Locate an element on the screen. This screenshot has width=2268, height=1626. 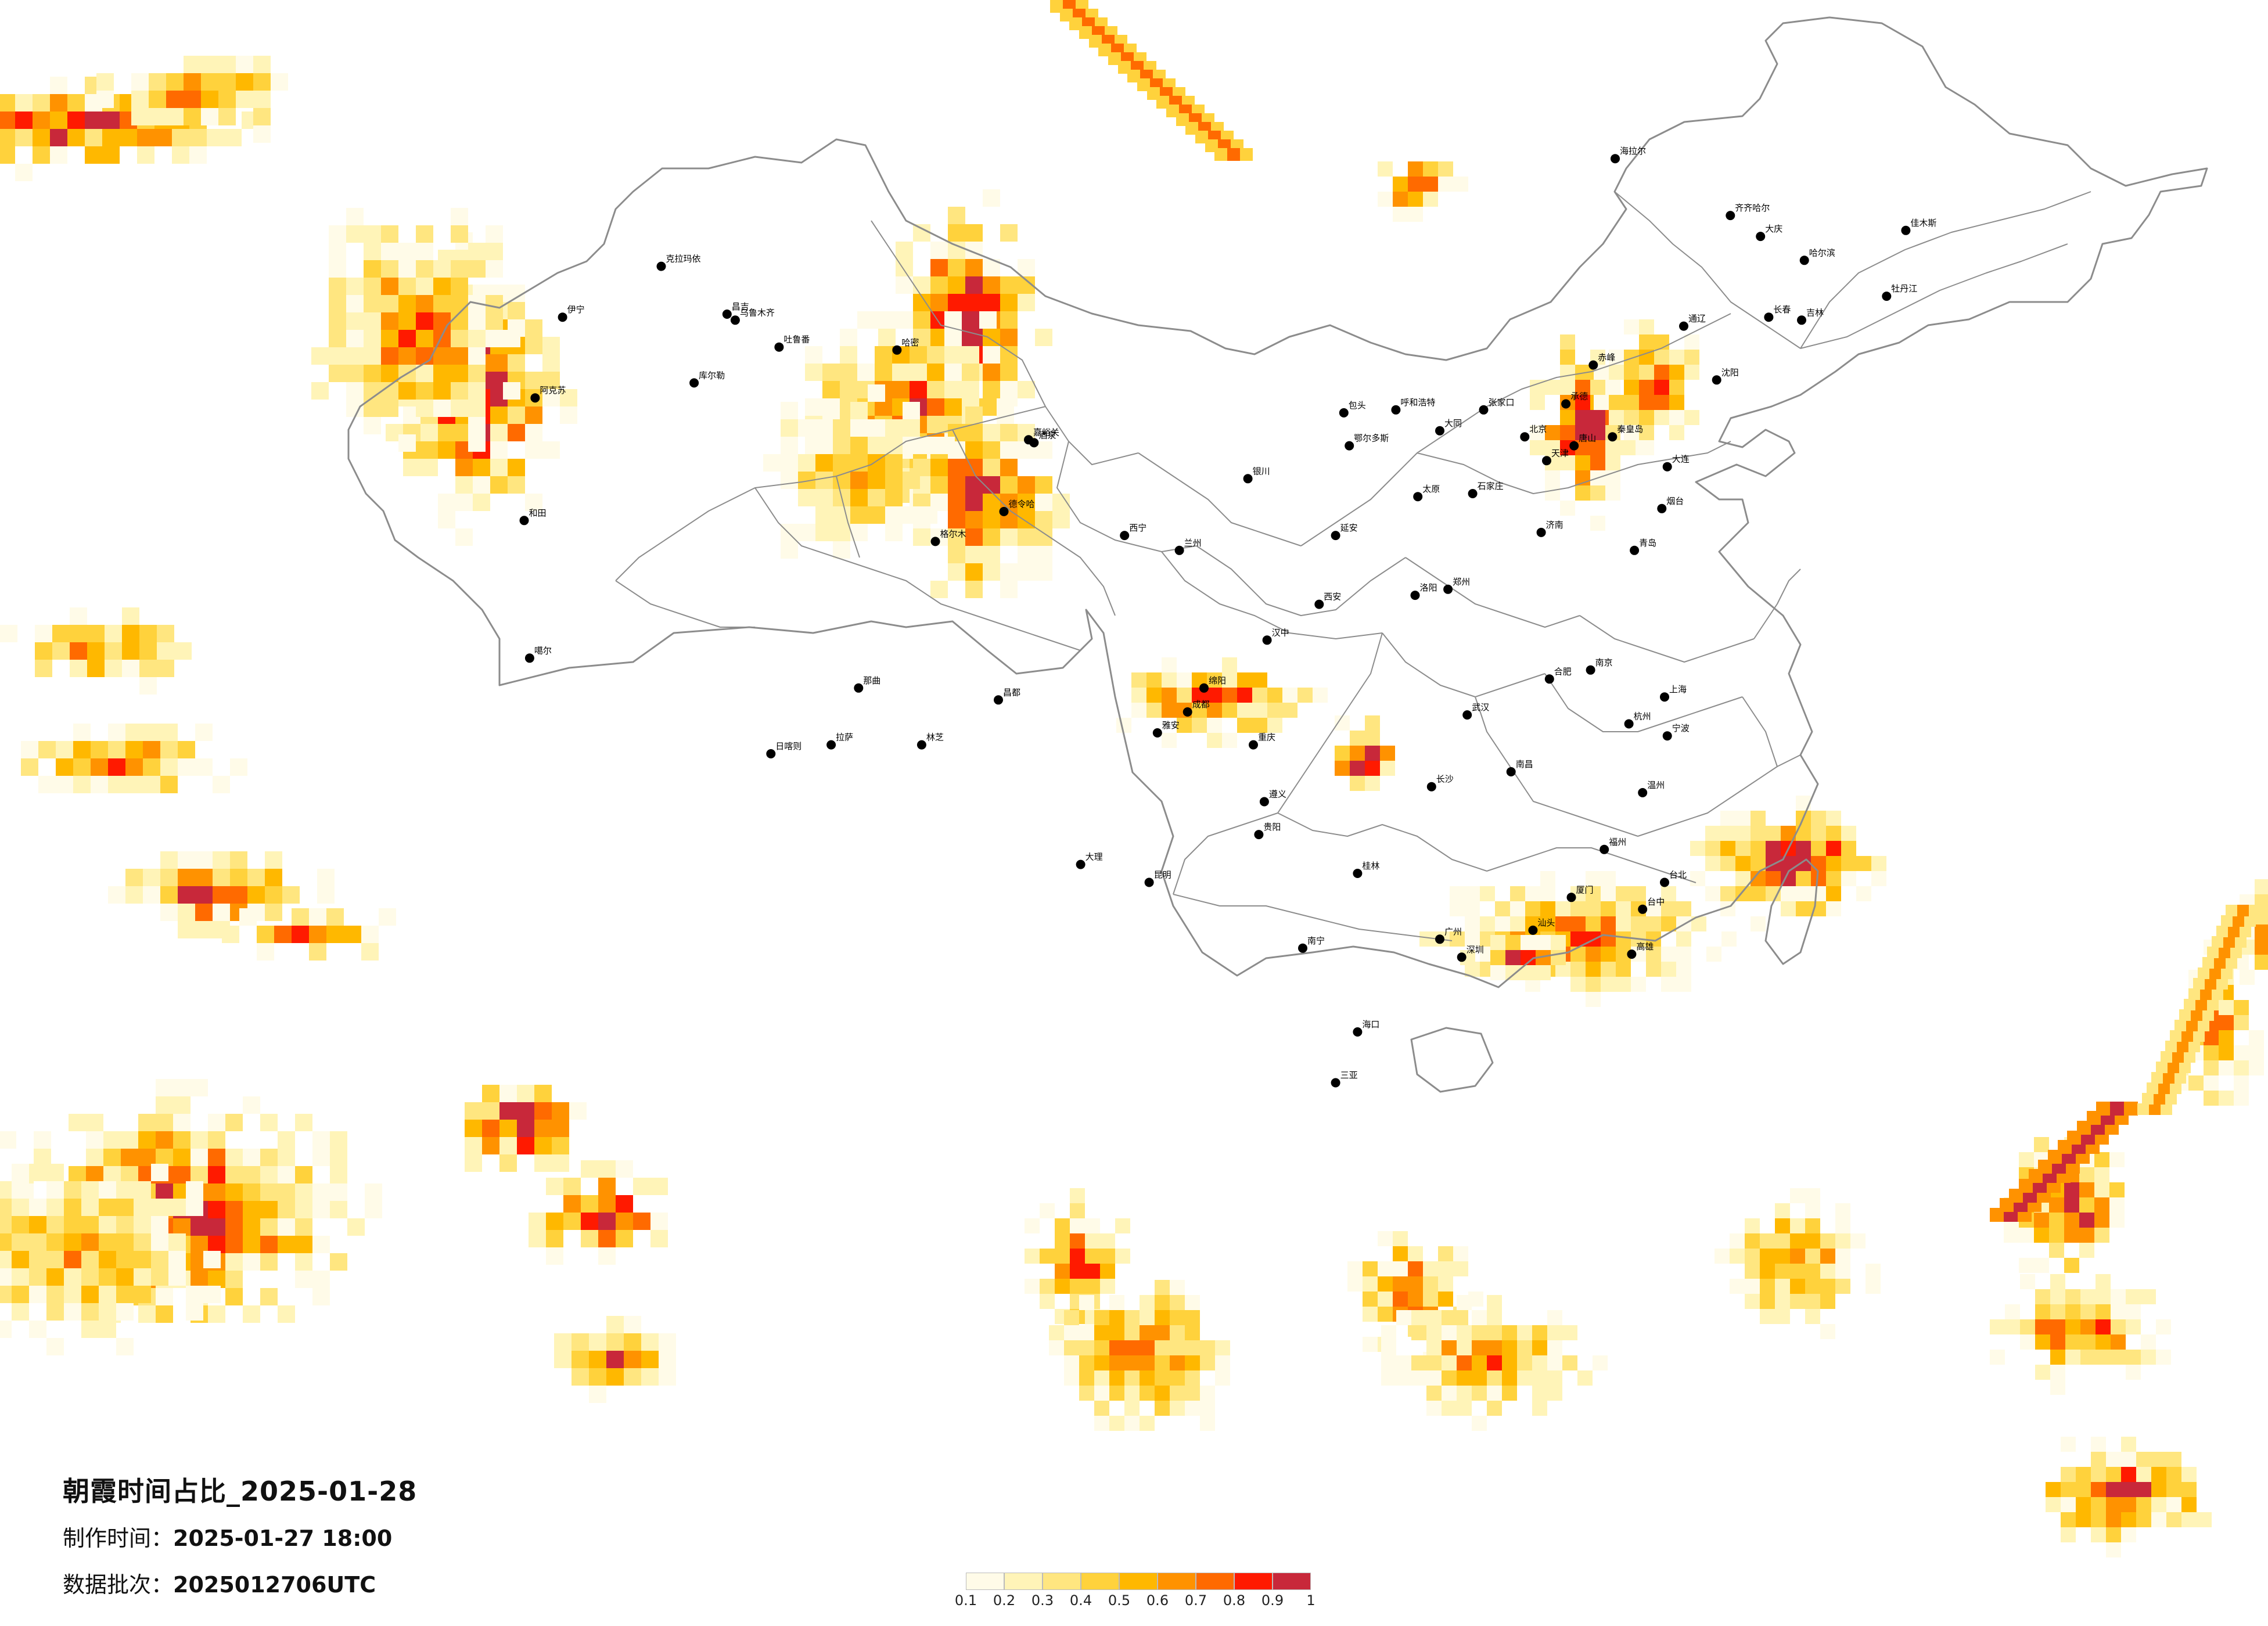
city-label: 呼和浩特 is located at coordinates (1417, 402).